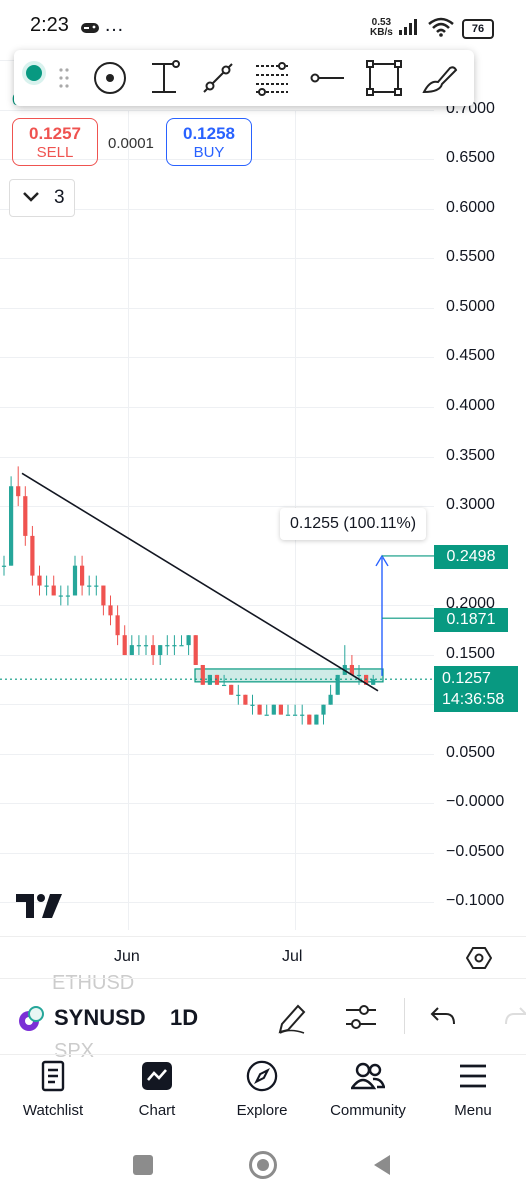  What do you see at coordinates (384, 78) in the screenshot?
I see `rectangle-tool-icon` at bounding box center [384, 78].